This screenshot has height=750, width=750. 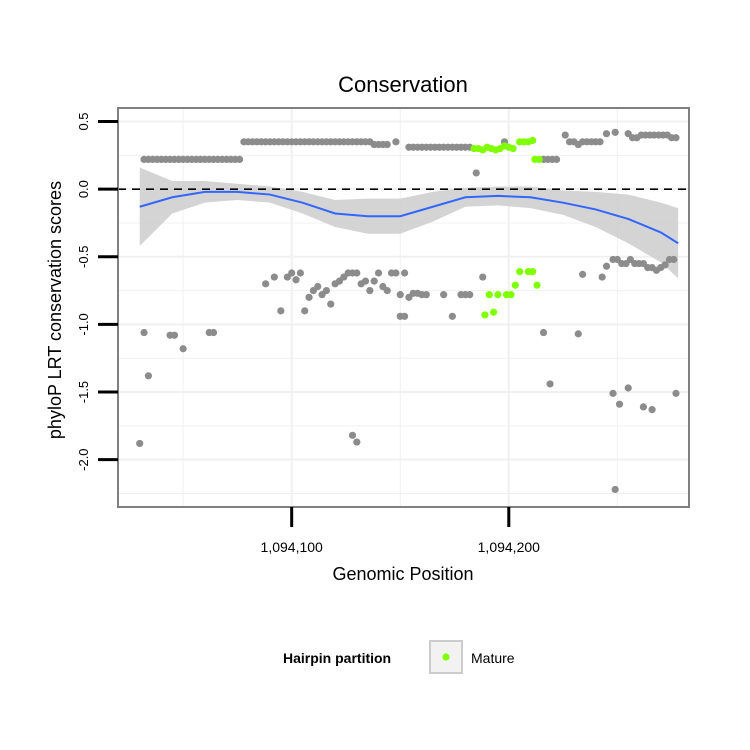 What do you see at coordinates (83, 392) in the screenshot?
I see `y-tick-label: -1.5` at bounding box center [83, 392].